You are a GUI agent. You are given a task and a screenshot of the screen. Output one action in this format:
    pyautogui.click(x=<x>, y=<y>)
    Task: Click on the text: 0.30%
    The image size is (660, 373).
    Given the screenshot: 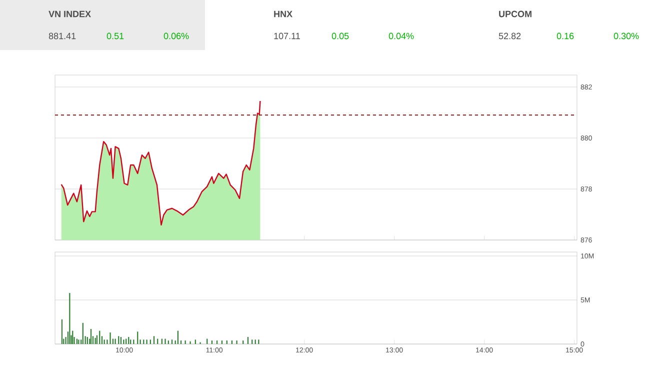 What is the action you would take?
    pyautogui.click(x=626, y=36)
    